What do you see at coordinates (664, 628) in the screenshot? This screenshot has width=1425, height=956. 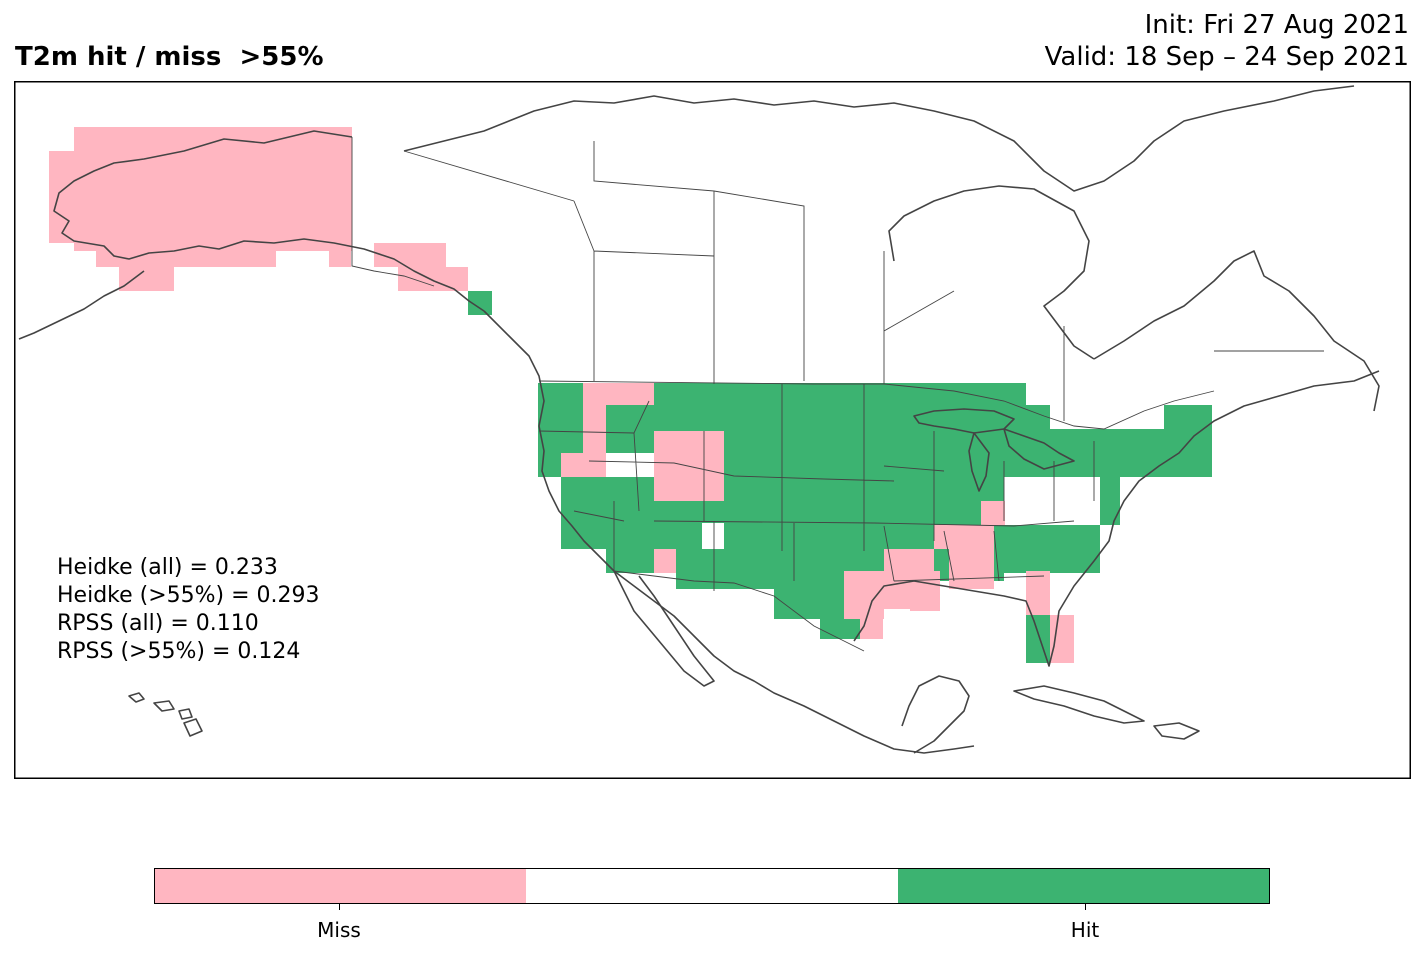 I see `baja-coast` at bounding box center [664, 628].